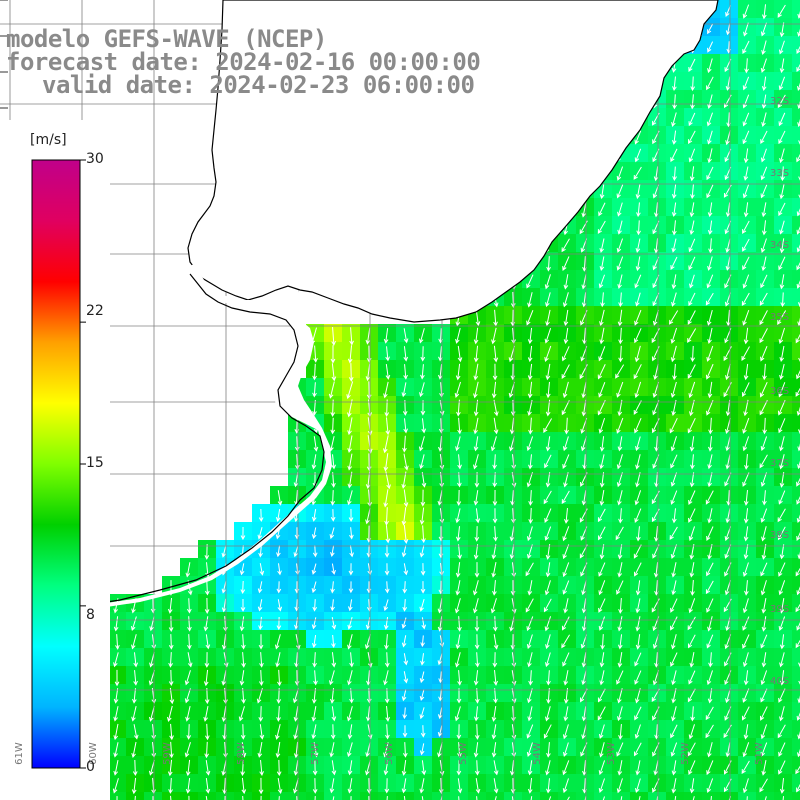 Image resolution: width=800 pixels, height=800 pixels. Describe the element at coordinates (95, 463) in the screenshot. I see `colorbar-tick-15: 15` at that location.